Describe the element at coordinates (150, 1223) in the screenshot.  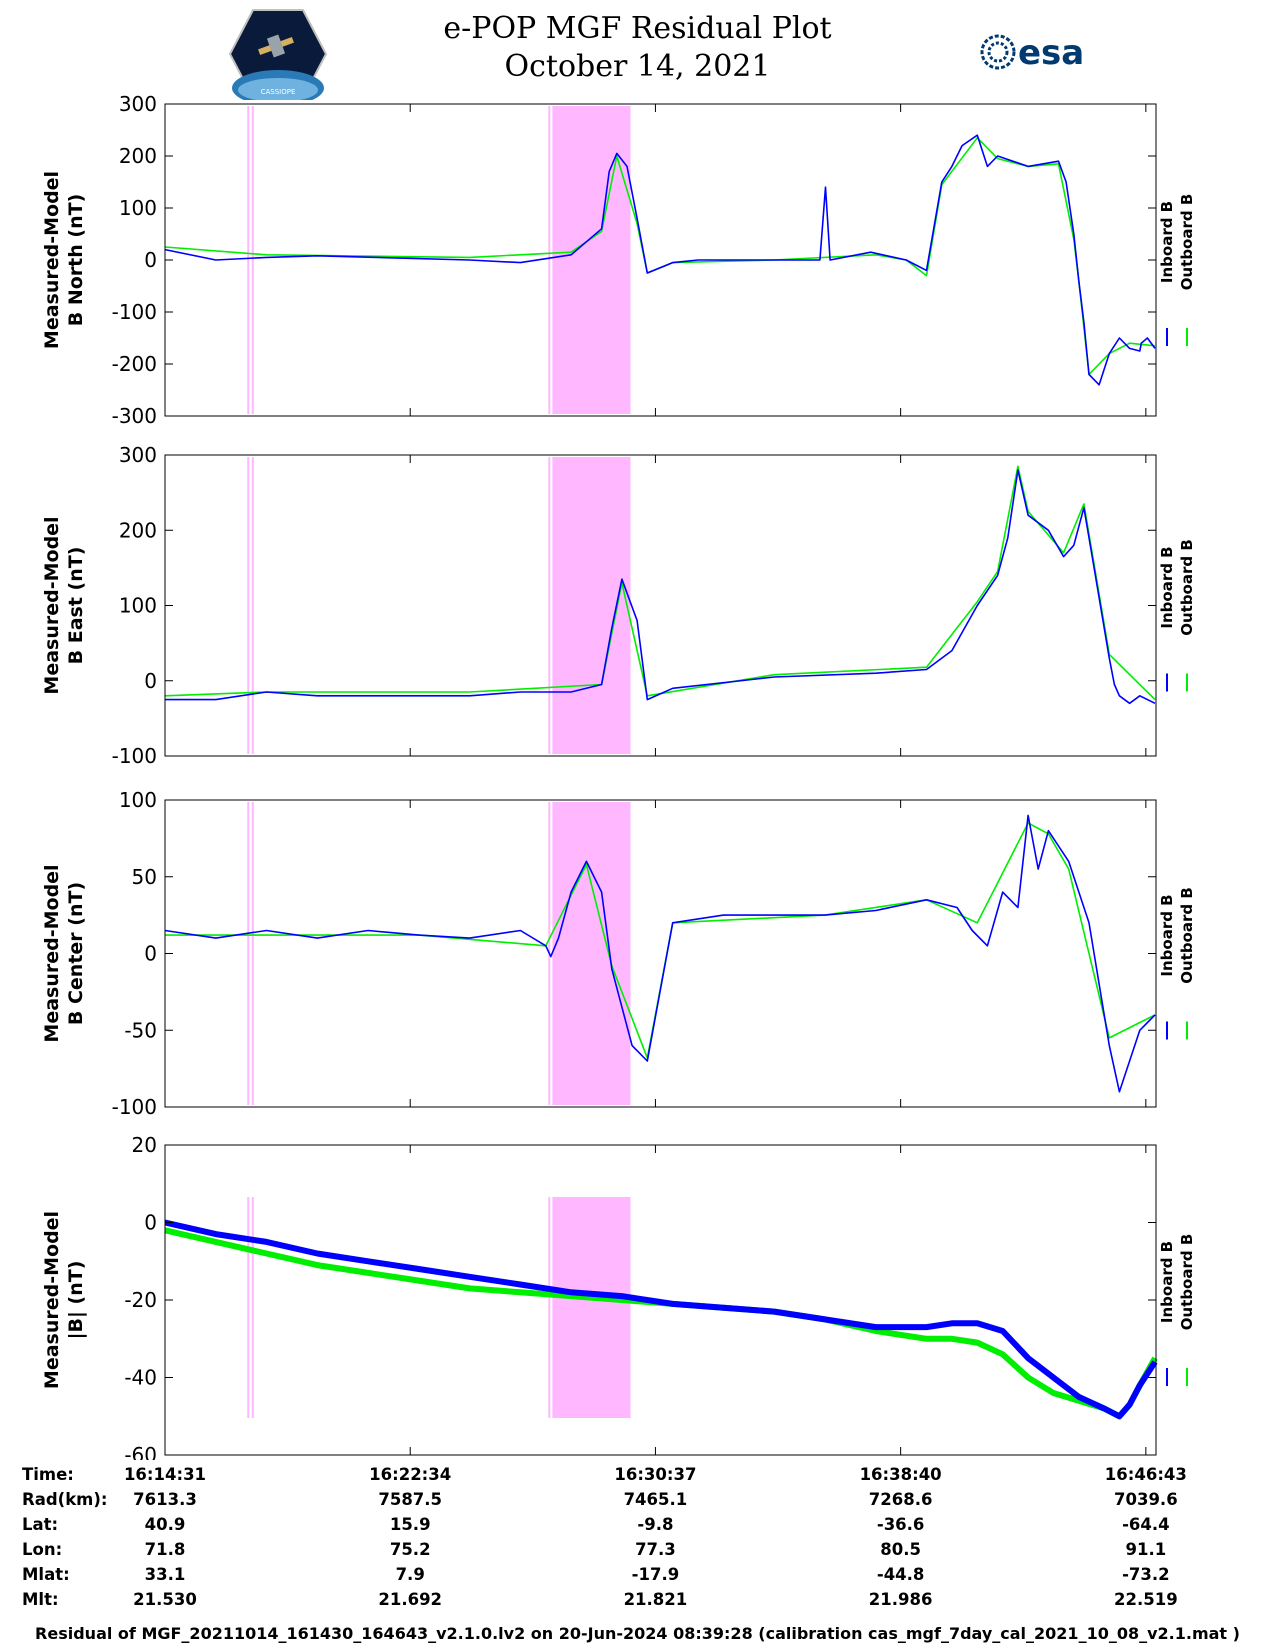
I see `y-tick-label-3-1: 0` at that location.